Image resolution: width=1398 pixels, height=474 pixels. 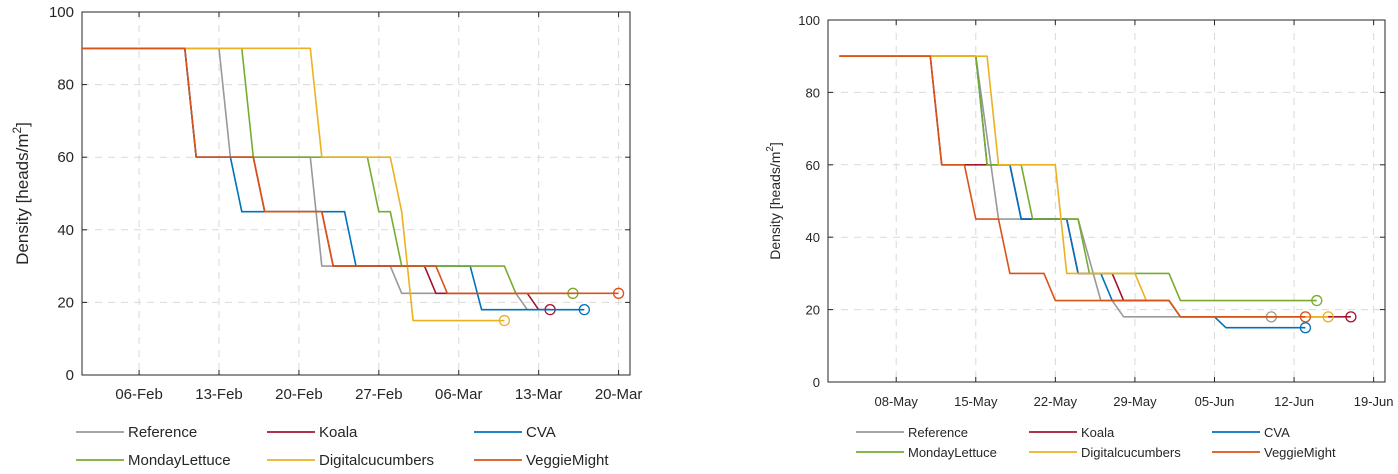 I want to click on chart2-y-tick-label: 80, so click(x=813, y=92).